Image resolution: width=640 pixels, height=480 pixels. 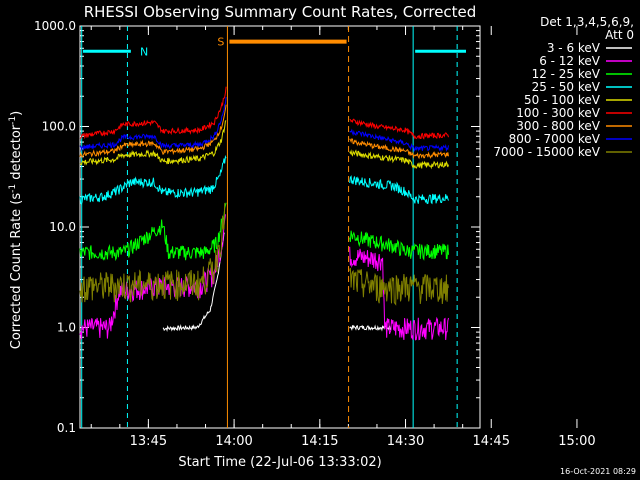 What do you see at coordinates (66, 328) in the screenshot?
I see `y-tick-label: 1.0` at bounding box center [66, 328].